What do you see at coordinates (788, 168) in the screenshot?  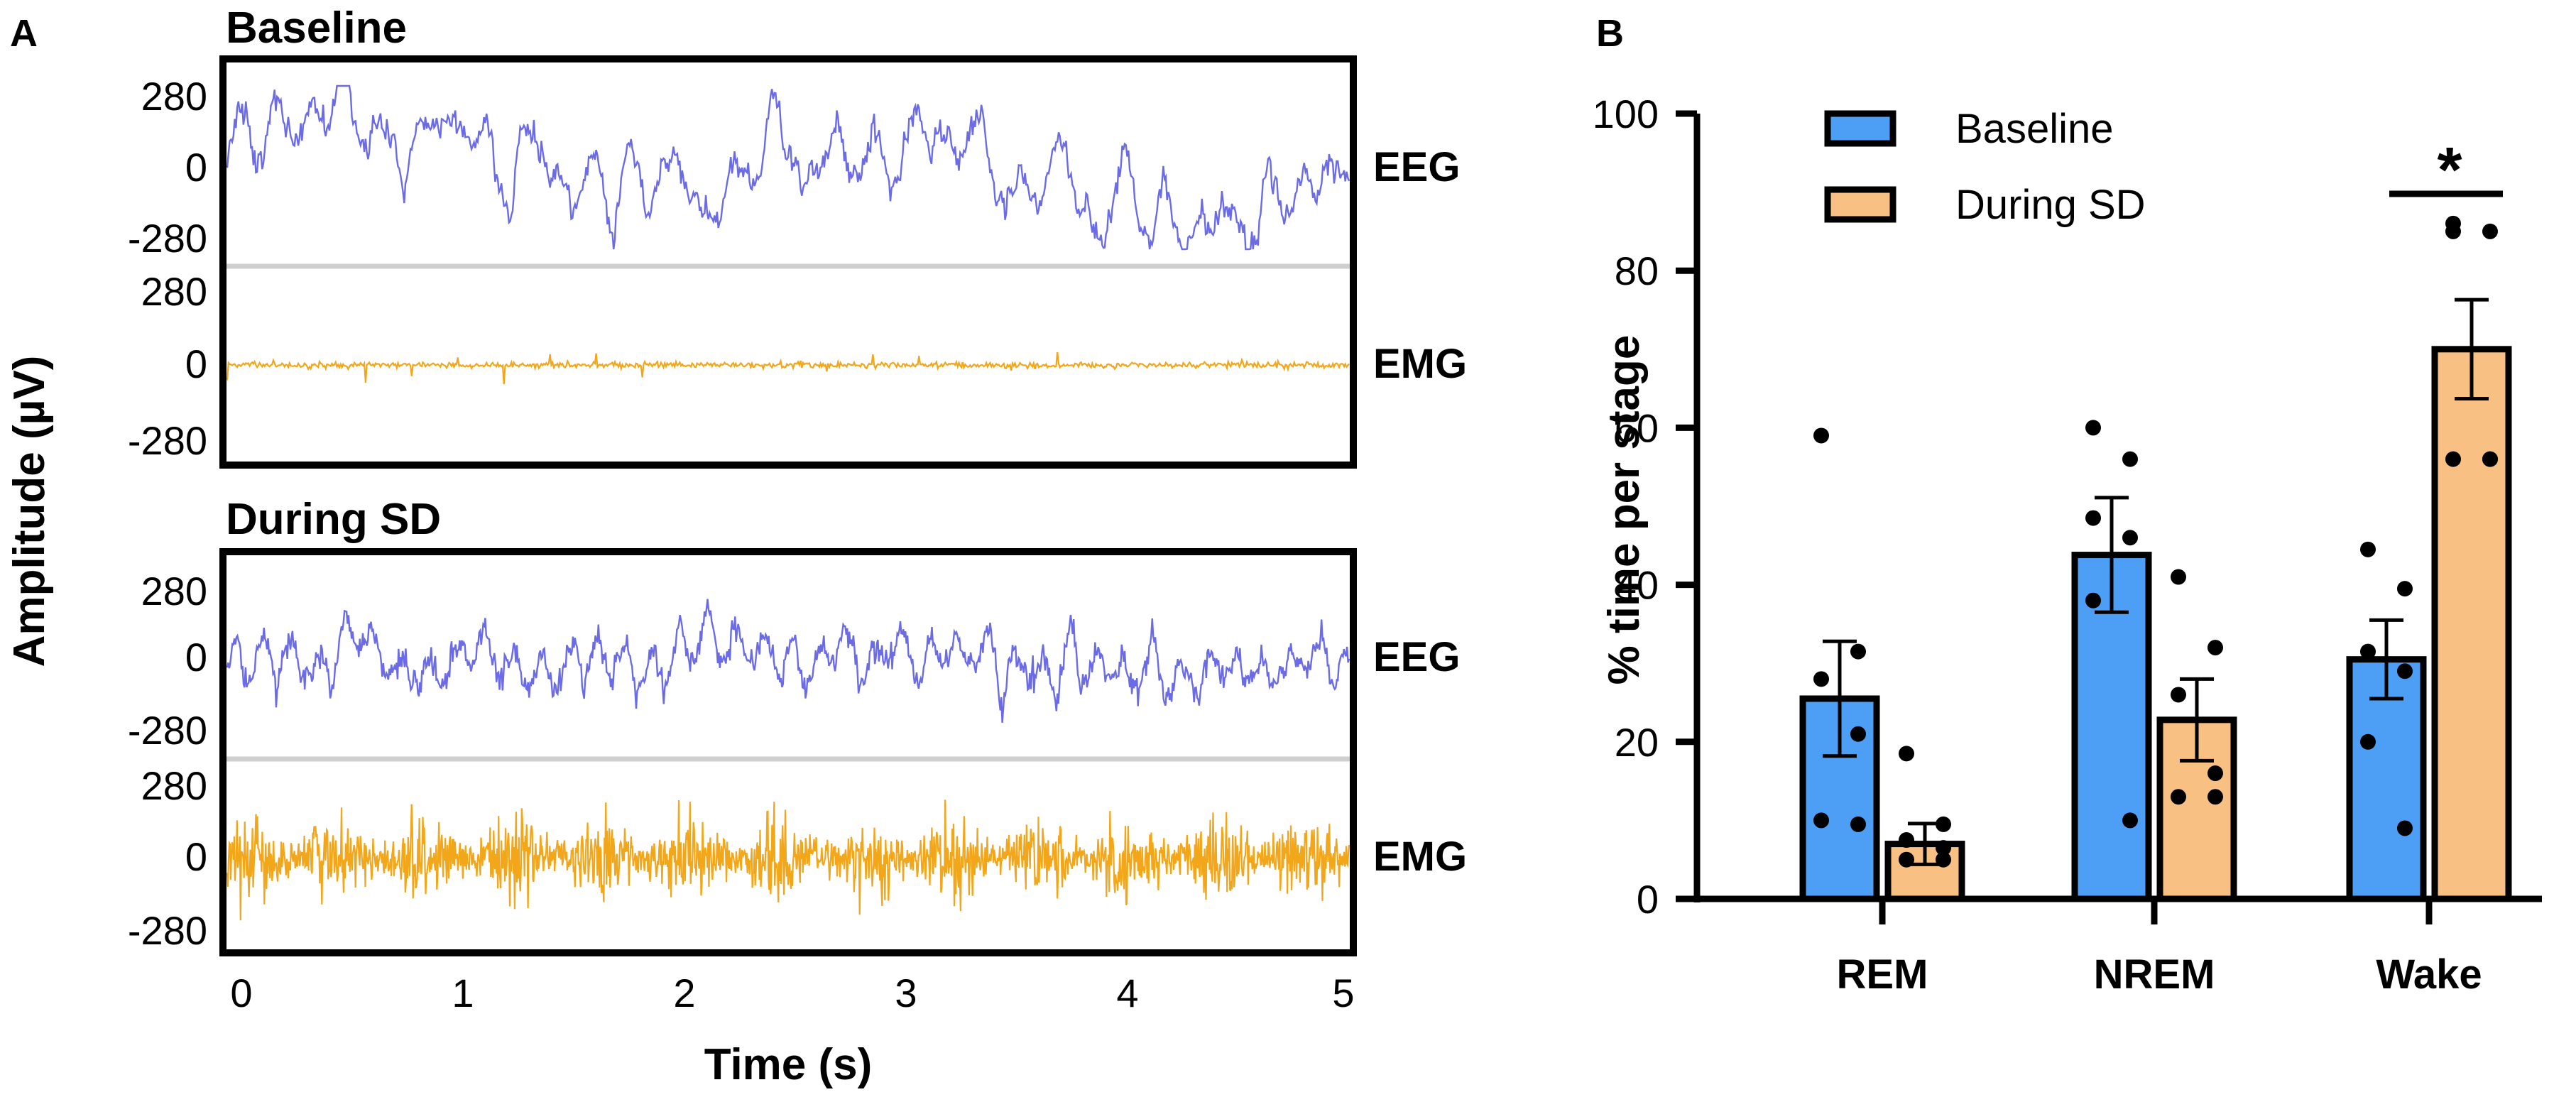 I see `baseline-eeg-trace` at bounding box center [788, 168].